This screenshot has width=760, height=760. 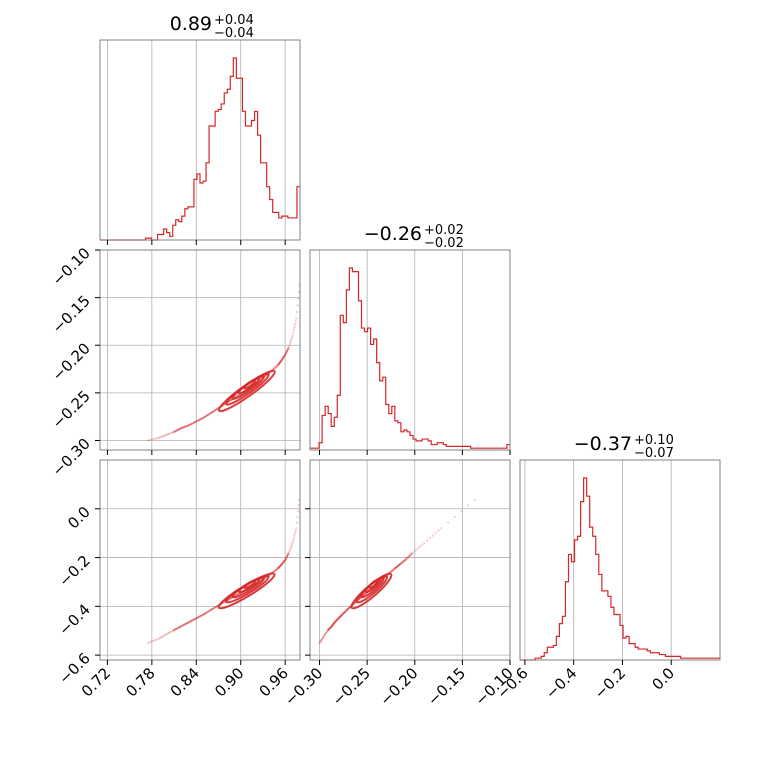 I want to click on y-tick-label: −0.30, so click(x=71, y=457).